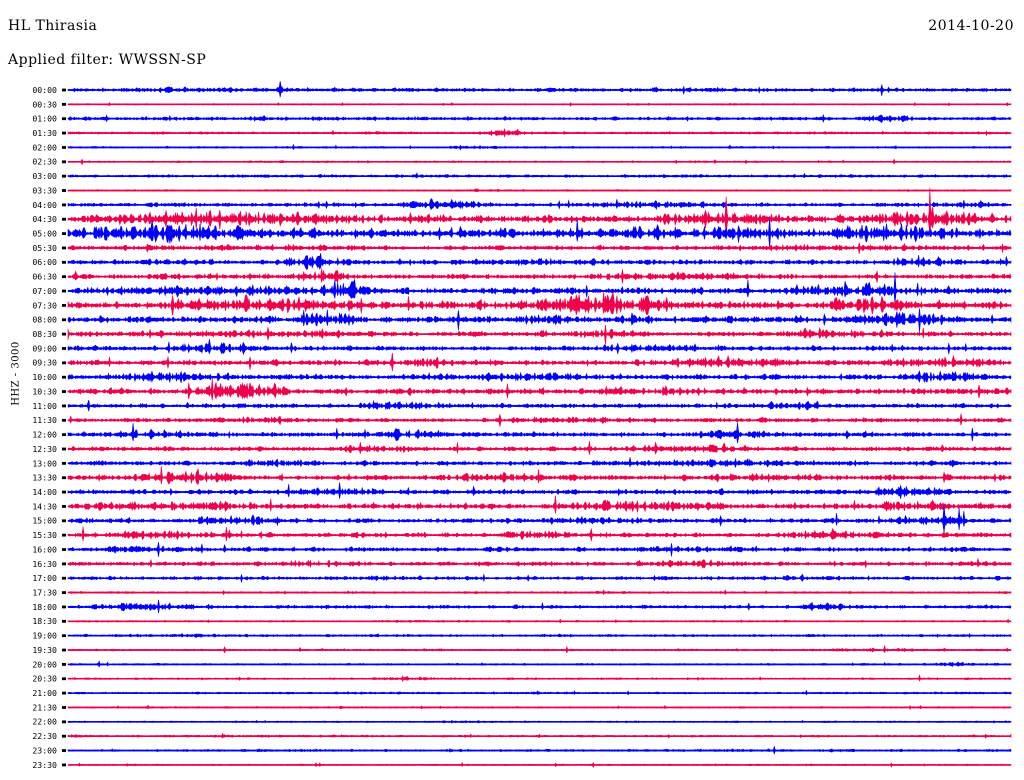 The image size is (1024, 780). Describe the element at coordinates (44, 521) in the screenshot. I see `time-axis-label: 15:00` at that location.